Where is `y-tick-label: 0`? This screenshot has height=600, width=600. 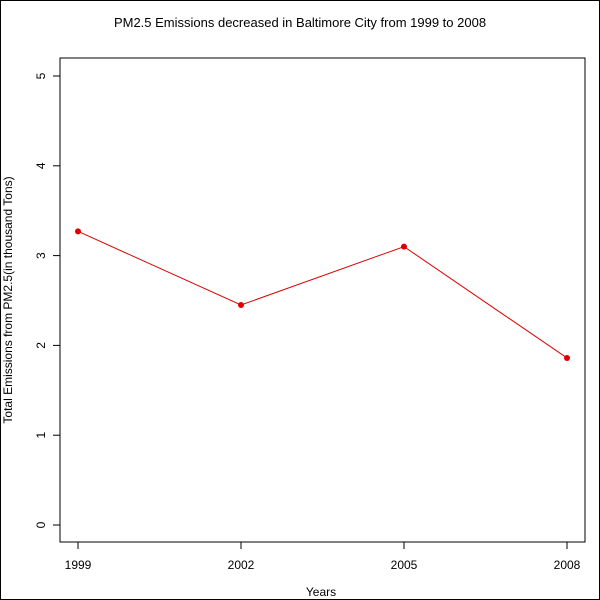
y-tick-label: 0 is located at coordinates (41, 524).